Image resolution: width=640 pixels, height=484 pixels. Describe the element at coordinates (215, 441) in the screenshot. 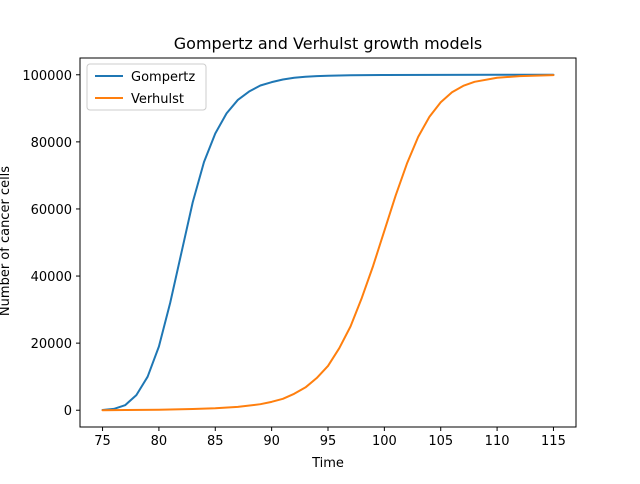

I see `x-tick-label: 85` at that location.